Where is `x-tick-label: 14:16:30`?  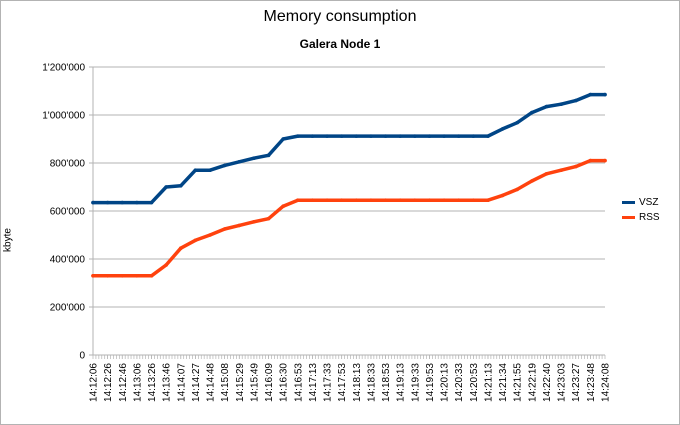 x-tick-label: 14:16:30 is located at coordinates (284, 382).